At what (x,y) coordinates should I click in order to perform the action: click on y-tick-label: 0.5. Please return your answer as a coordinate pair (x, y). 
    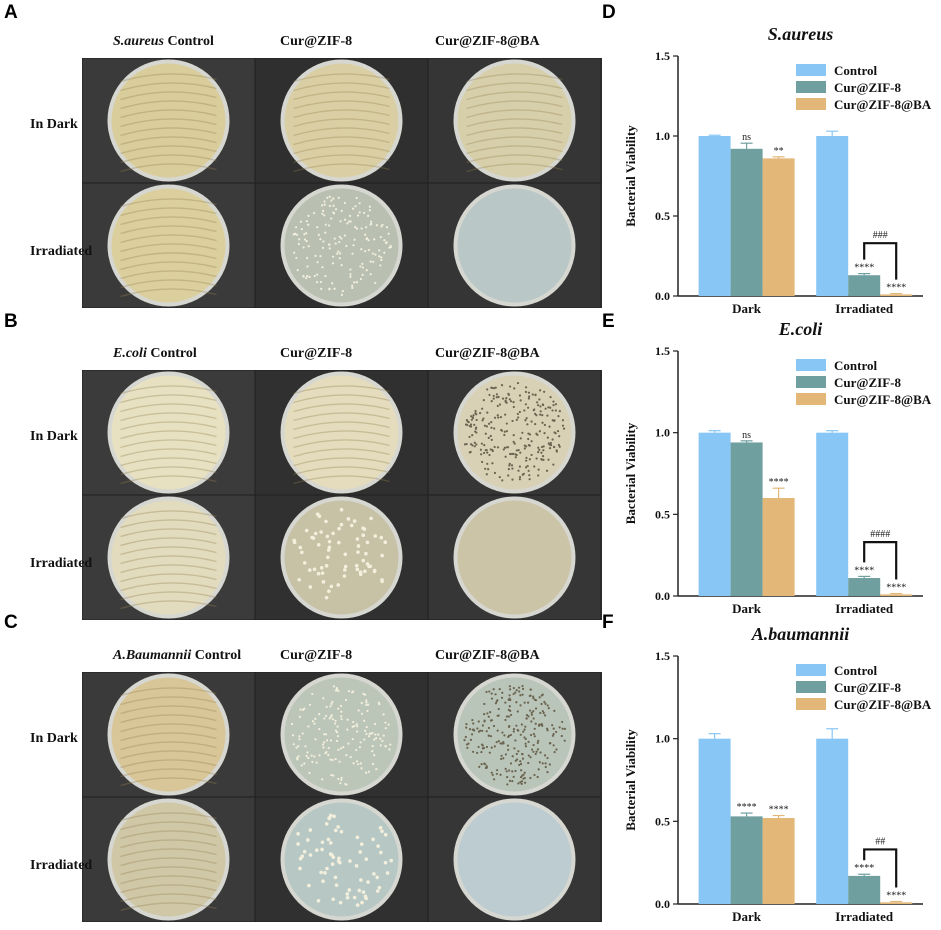
    Looking at the image, I should click on (662, 514).